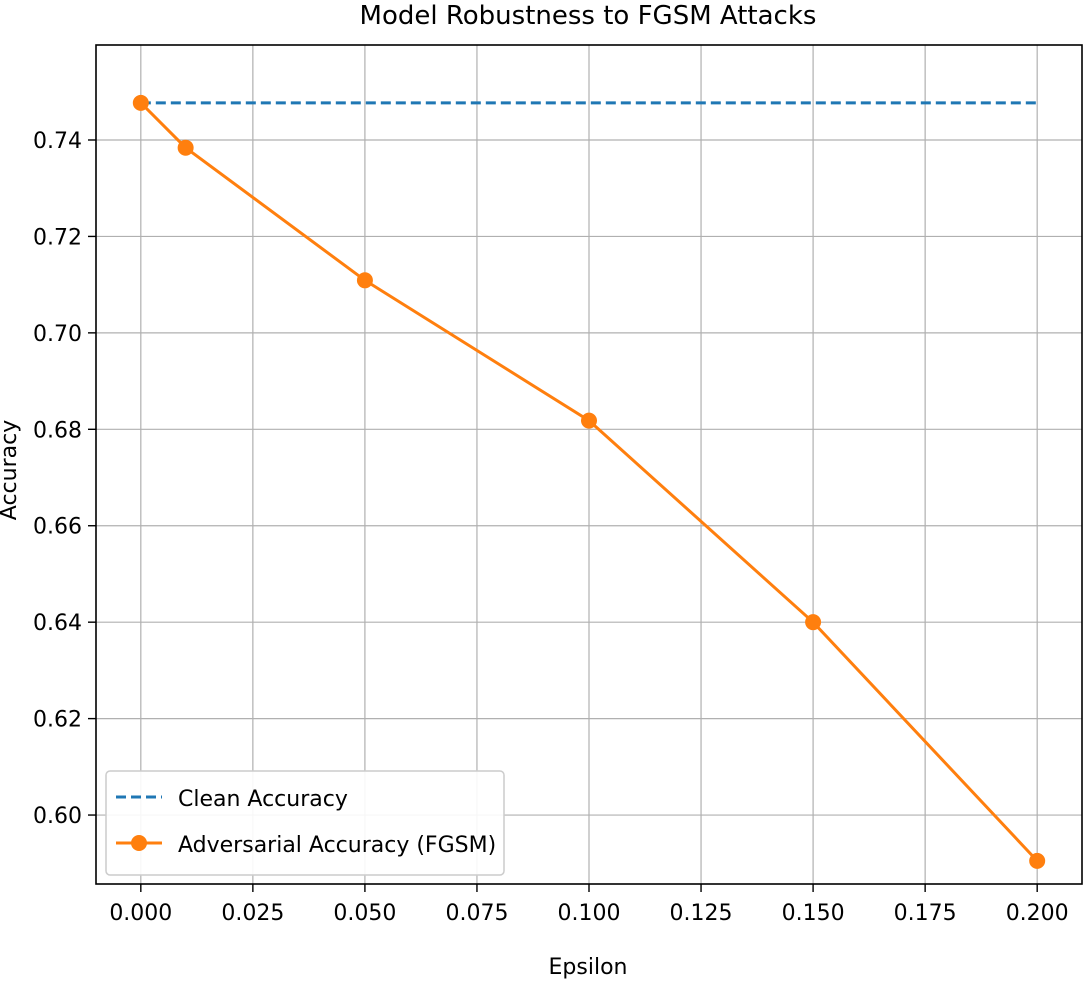 Image resolution: width=1084 pixels, height=981 pixels. Describe the element at coordinates (57, 334) in the screenshot. I see `y-tick-label: 0.70` at that location.